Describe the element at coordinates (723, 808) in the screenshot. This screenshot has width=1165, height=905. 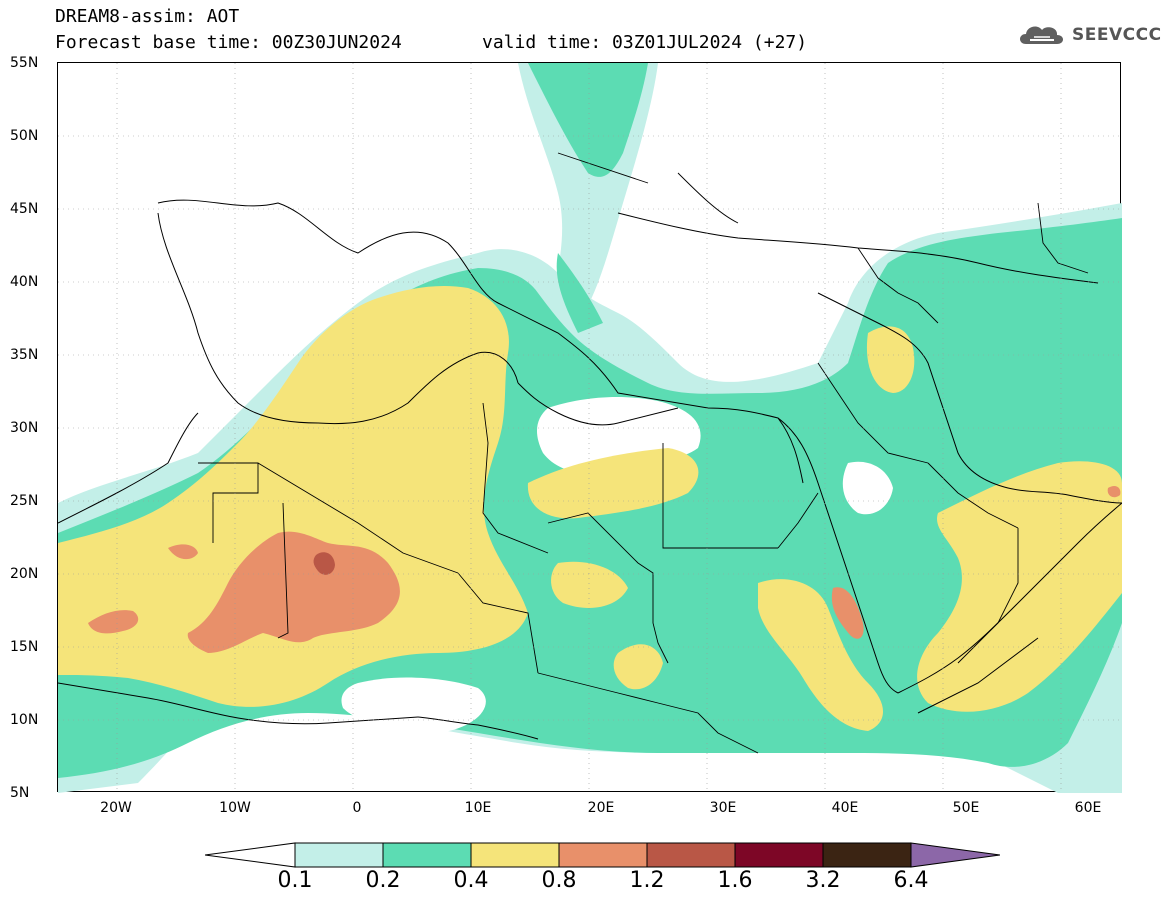
I see `lon-label-30e: 30E` at that location.